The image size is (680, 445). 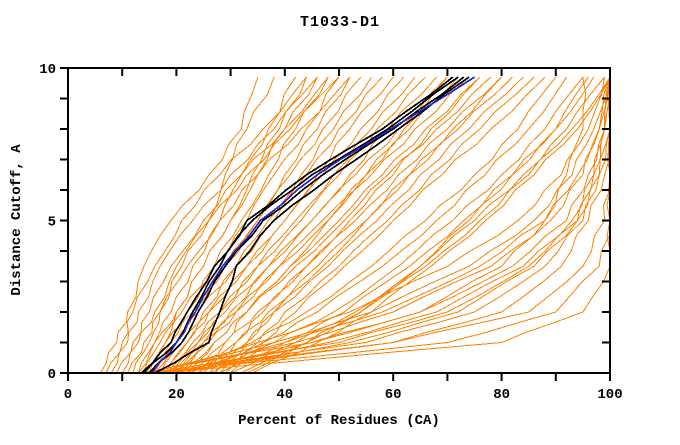 What do you see at coordinates (52, 375) in the screenshot?
I see `y-tick-label: 0` at bounding box center [52, 375].